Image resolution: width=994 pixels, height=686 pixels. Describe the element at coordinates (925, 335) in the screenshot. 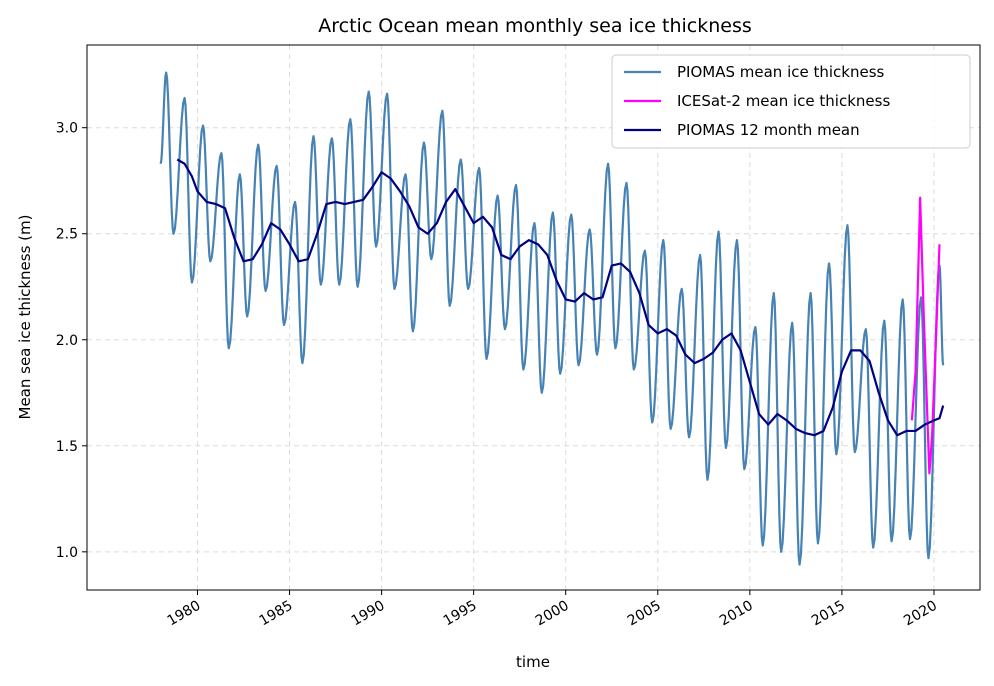

I see `icesat2-mean-ice-thickness-line` at that location.